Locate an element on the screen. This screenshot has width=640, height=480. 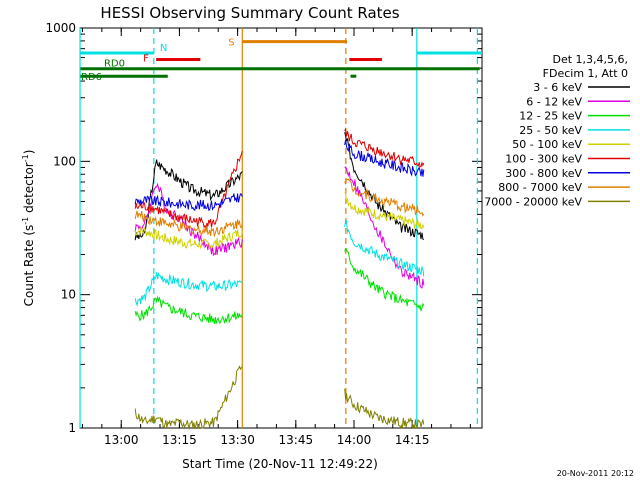
x-tick-label: 14:15 is located at coordinates (412, 440).